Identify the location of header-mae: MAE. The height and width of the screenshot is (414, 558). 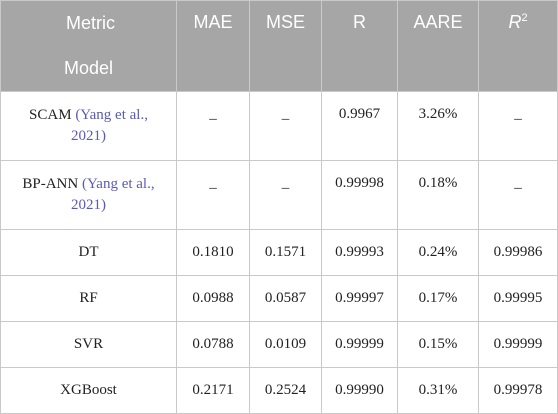
(213, 46).